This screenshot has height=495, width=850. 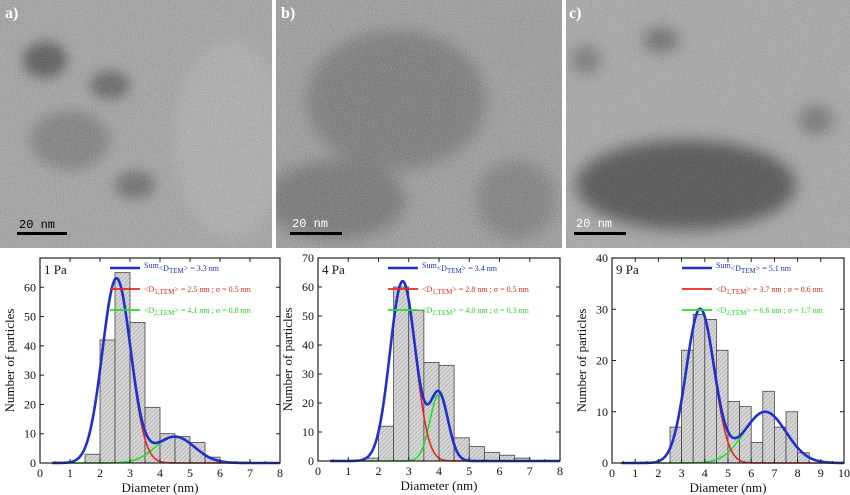 What do you see at coordinates (316, 233) in the screenshot?
I see `scale-bar-b` at bounding box center [316, 233].